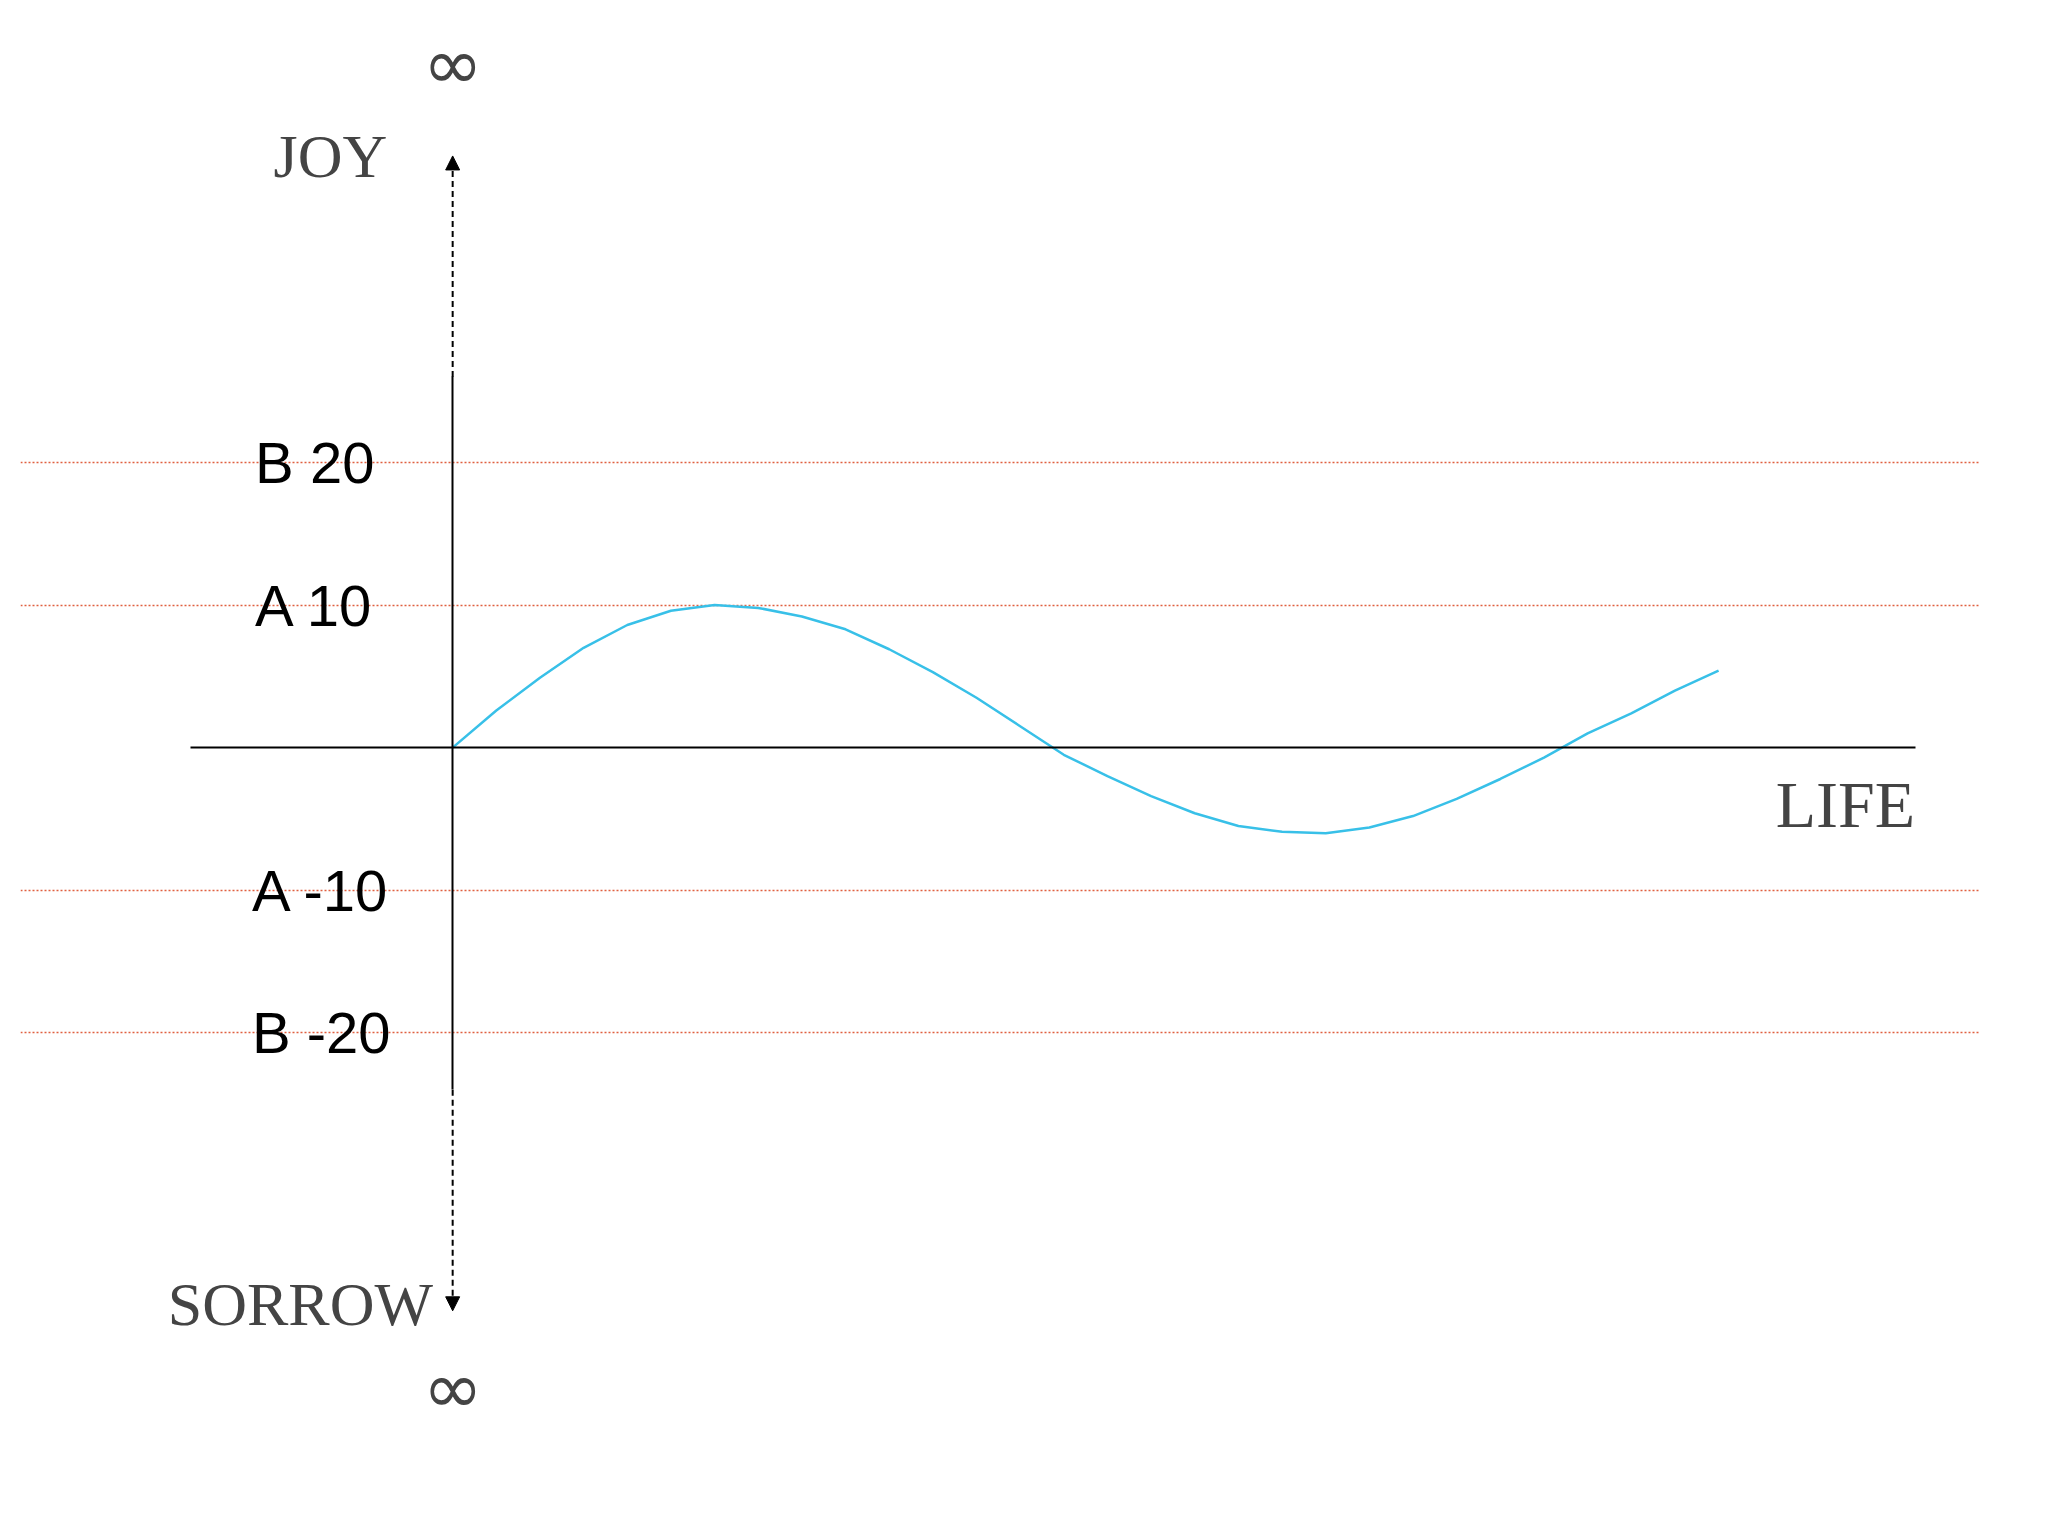  I want to click on text: SORROW, so click(300, 1303).